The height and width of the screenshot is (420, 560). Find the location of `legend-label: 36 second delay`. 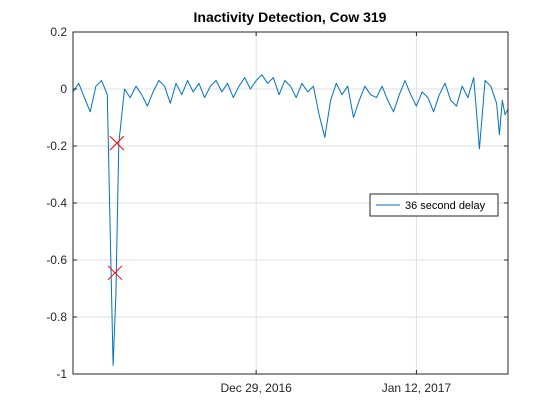

legend-label: 36 second delay is located at coordinates (445, 206).